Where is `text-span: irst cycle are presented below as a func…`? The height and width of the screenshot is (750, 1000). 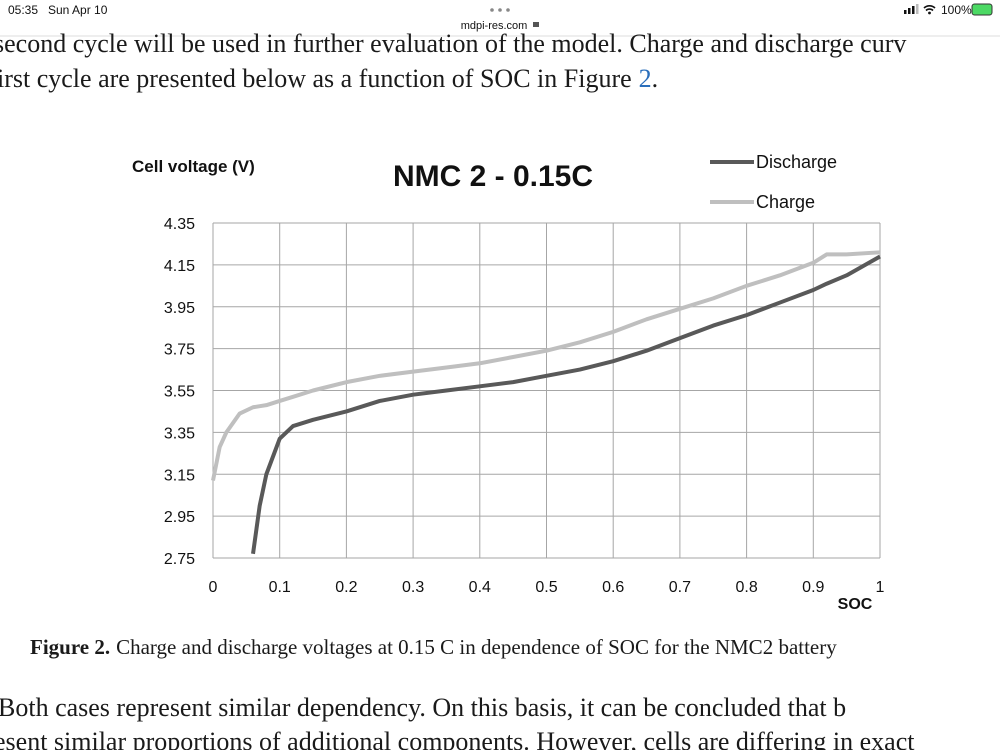 text-span: irst cycle are presented below as a func… is located at coordinates (316, 78).